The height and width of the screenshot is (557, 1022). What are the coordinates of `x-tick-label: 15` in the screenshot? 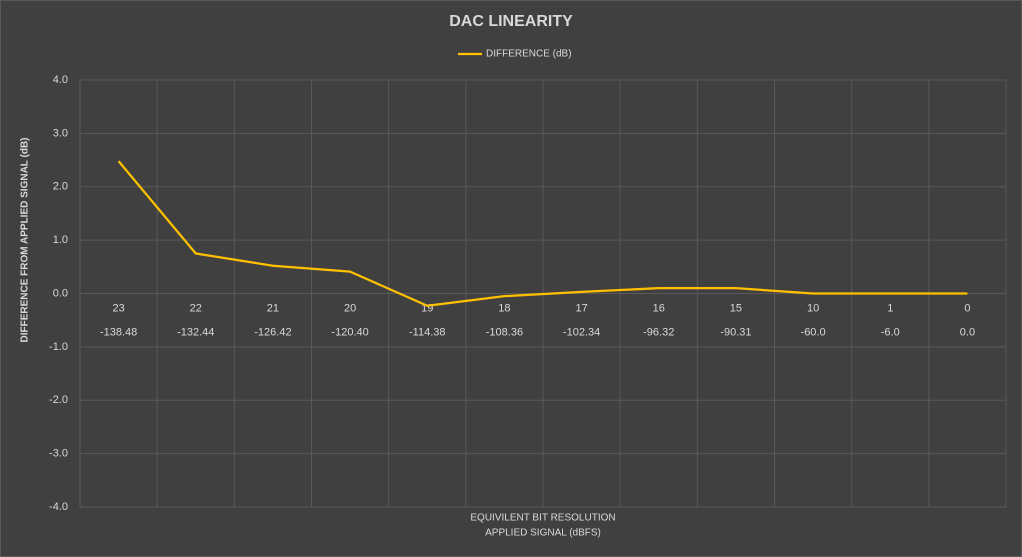 It's located at (736, 308).